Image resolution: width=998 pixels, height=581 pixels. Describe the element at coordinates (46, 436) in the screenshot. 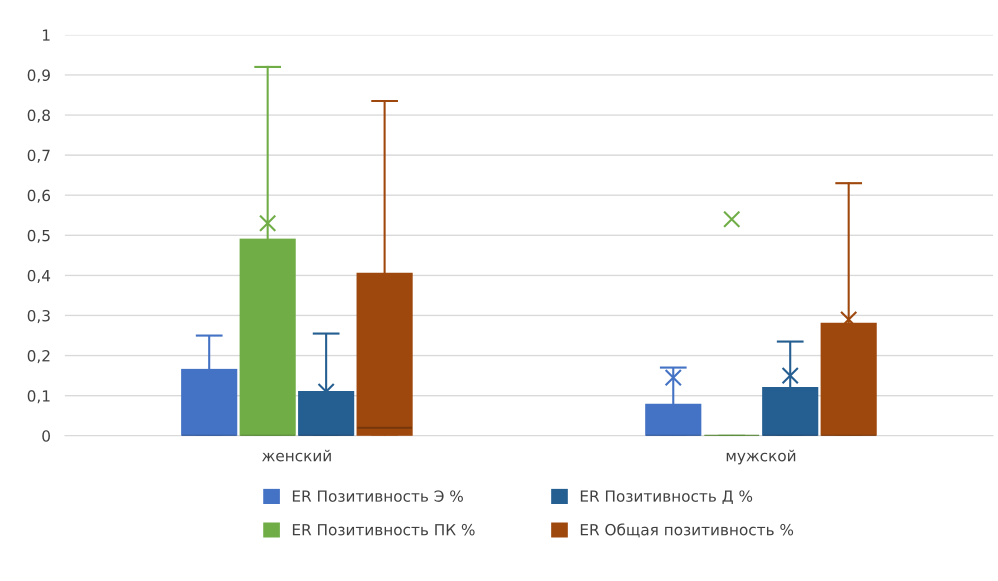

I see `y-tick-label: 0` at that location.